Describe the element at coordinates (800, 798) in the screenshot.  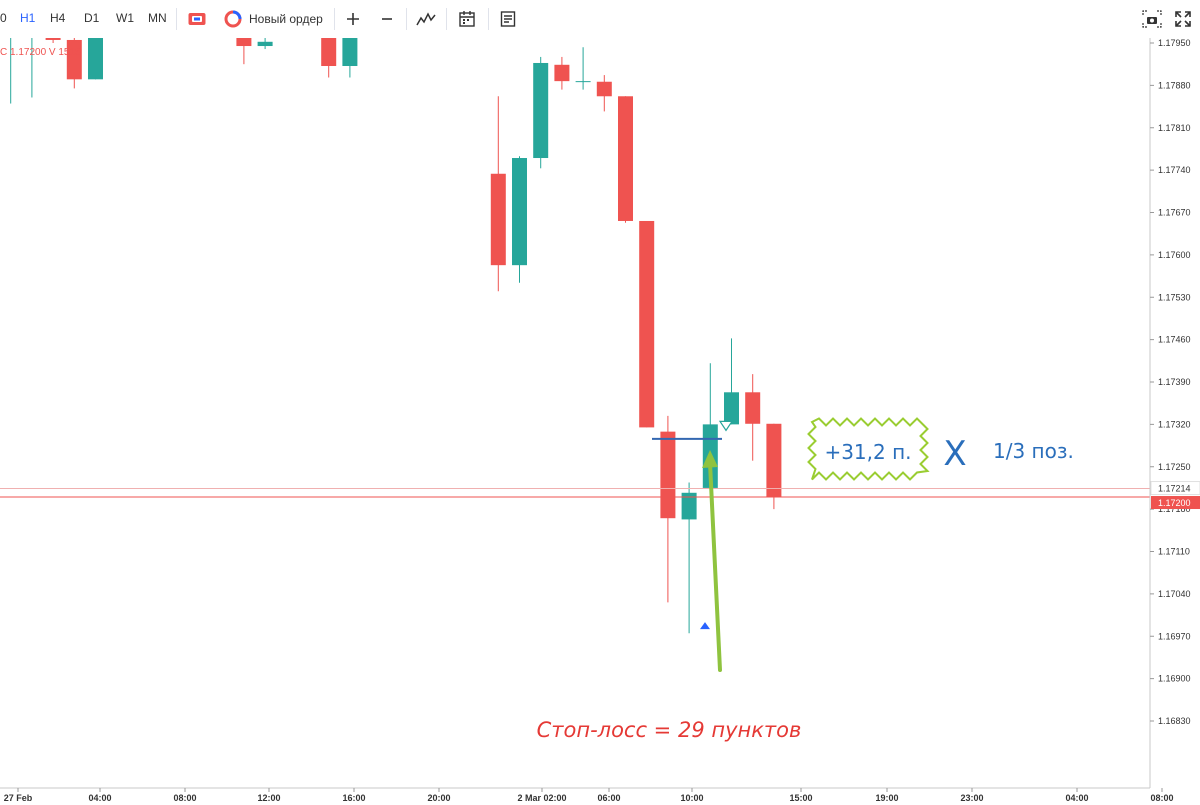
I see `time-tick-label: 15:00` at that location.